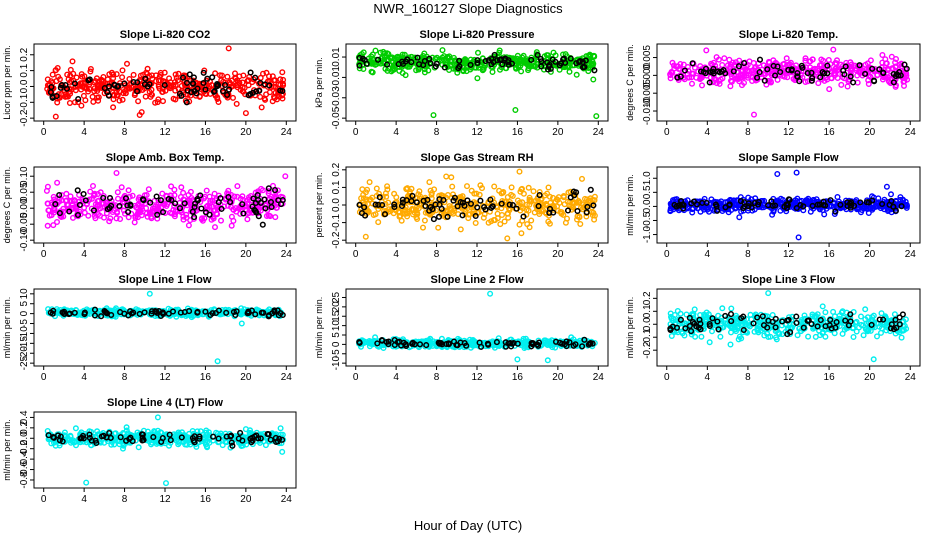 This screenshot has width=936, height=540. Describe the element at coordinates (336, 169) in the screenshot. I see `y-tick-label: 0.2` at that location.